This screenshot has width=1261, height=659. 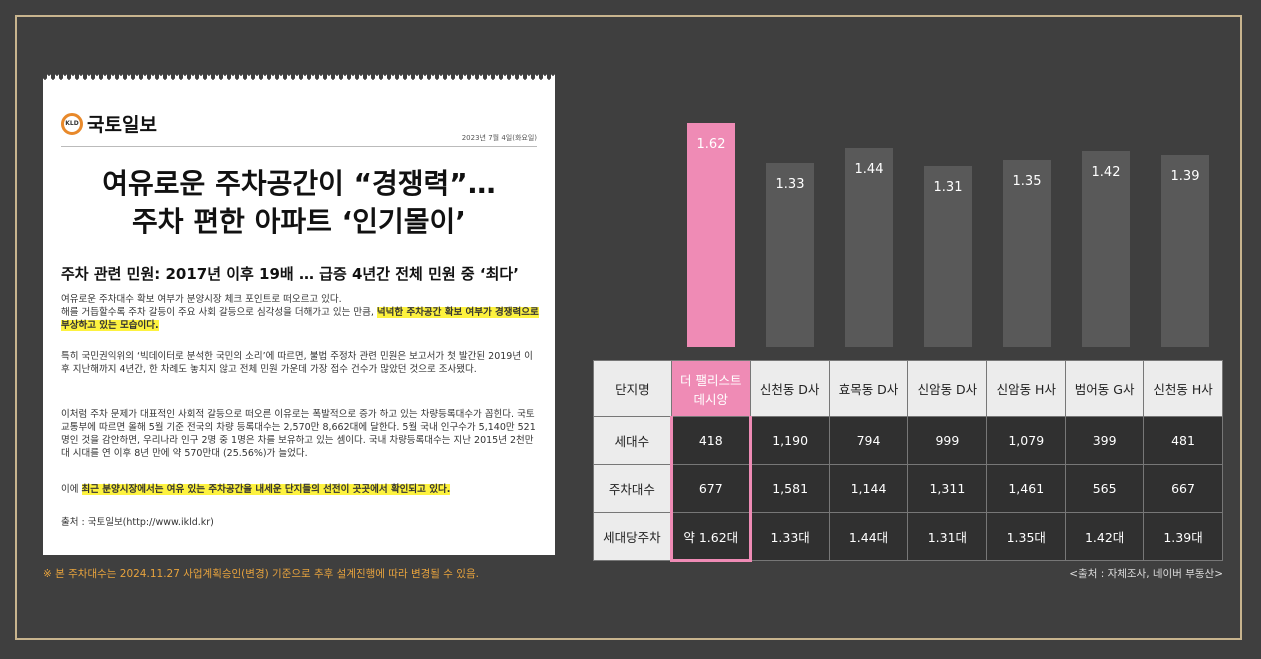 I want to click on column-header-line-1: 효목동 D사, so click(x=868, y=389).